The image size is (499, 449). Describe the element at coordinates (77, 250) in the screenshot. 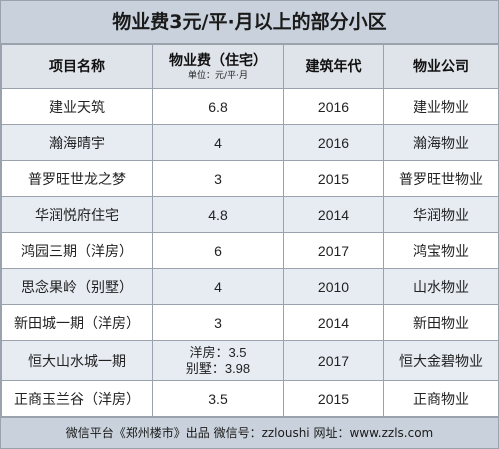

I see `cell-project-name: 鸿园三期（洋房）` at that location.